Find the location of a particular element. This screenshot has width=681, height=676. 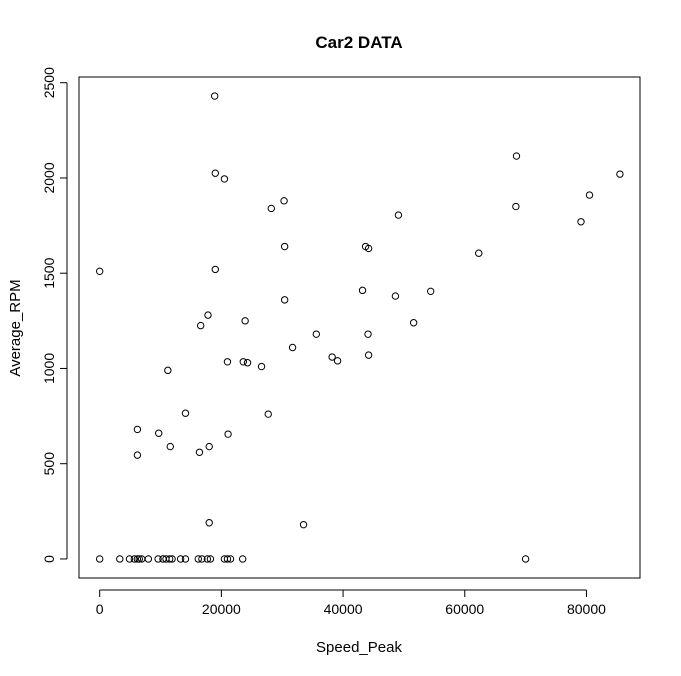

y-tick-label: 0 is located at coordinates (49, 559).